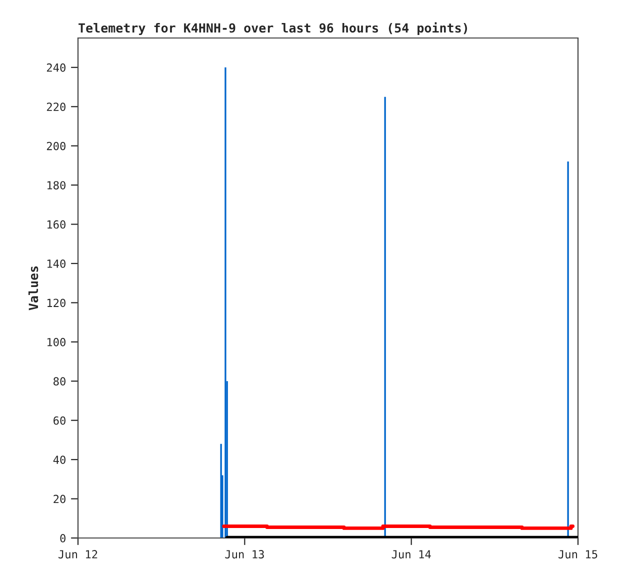  I want to click on y-tick-label: 40, so click(59, 460).